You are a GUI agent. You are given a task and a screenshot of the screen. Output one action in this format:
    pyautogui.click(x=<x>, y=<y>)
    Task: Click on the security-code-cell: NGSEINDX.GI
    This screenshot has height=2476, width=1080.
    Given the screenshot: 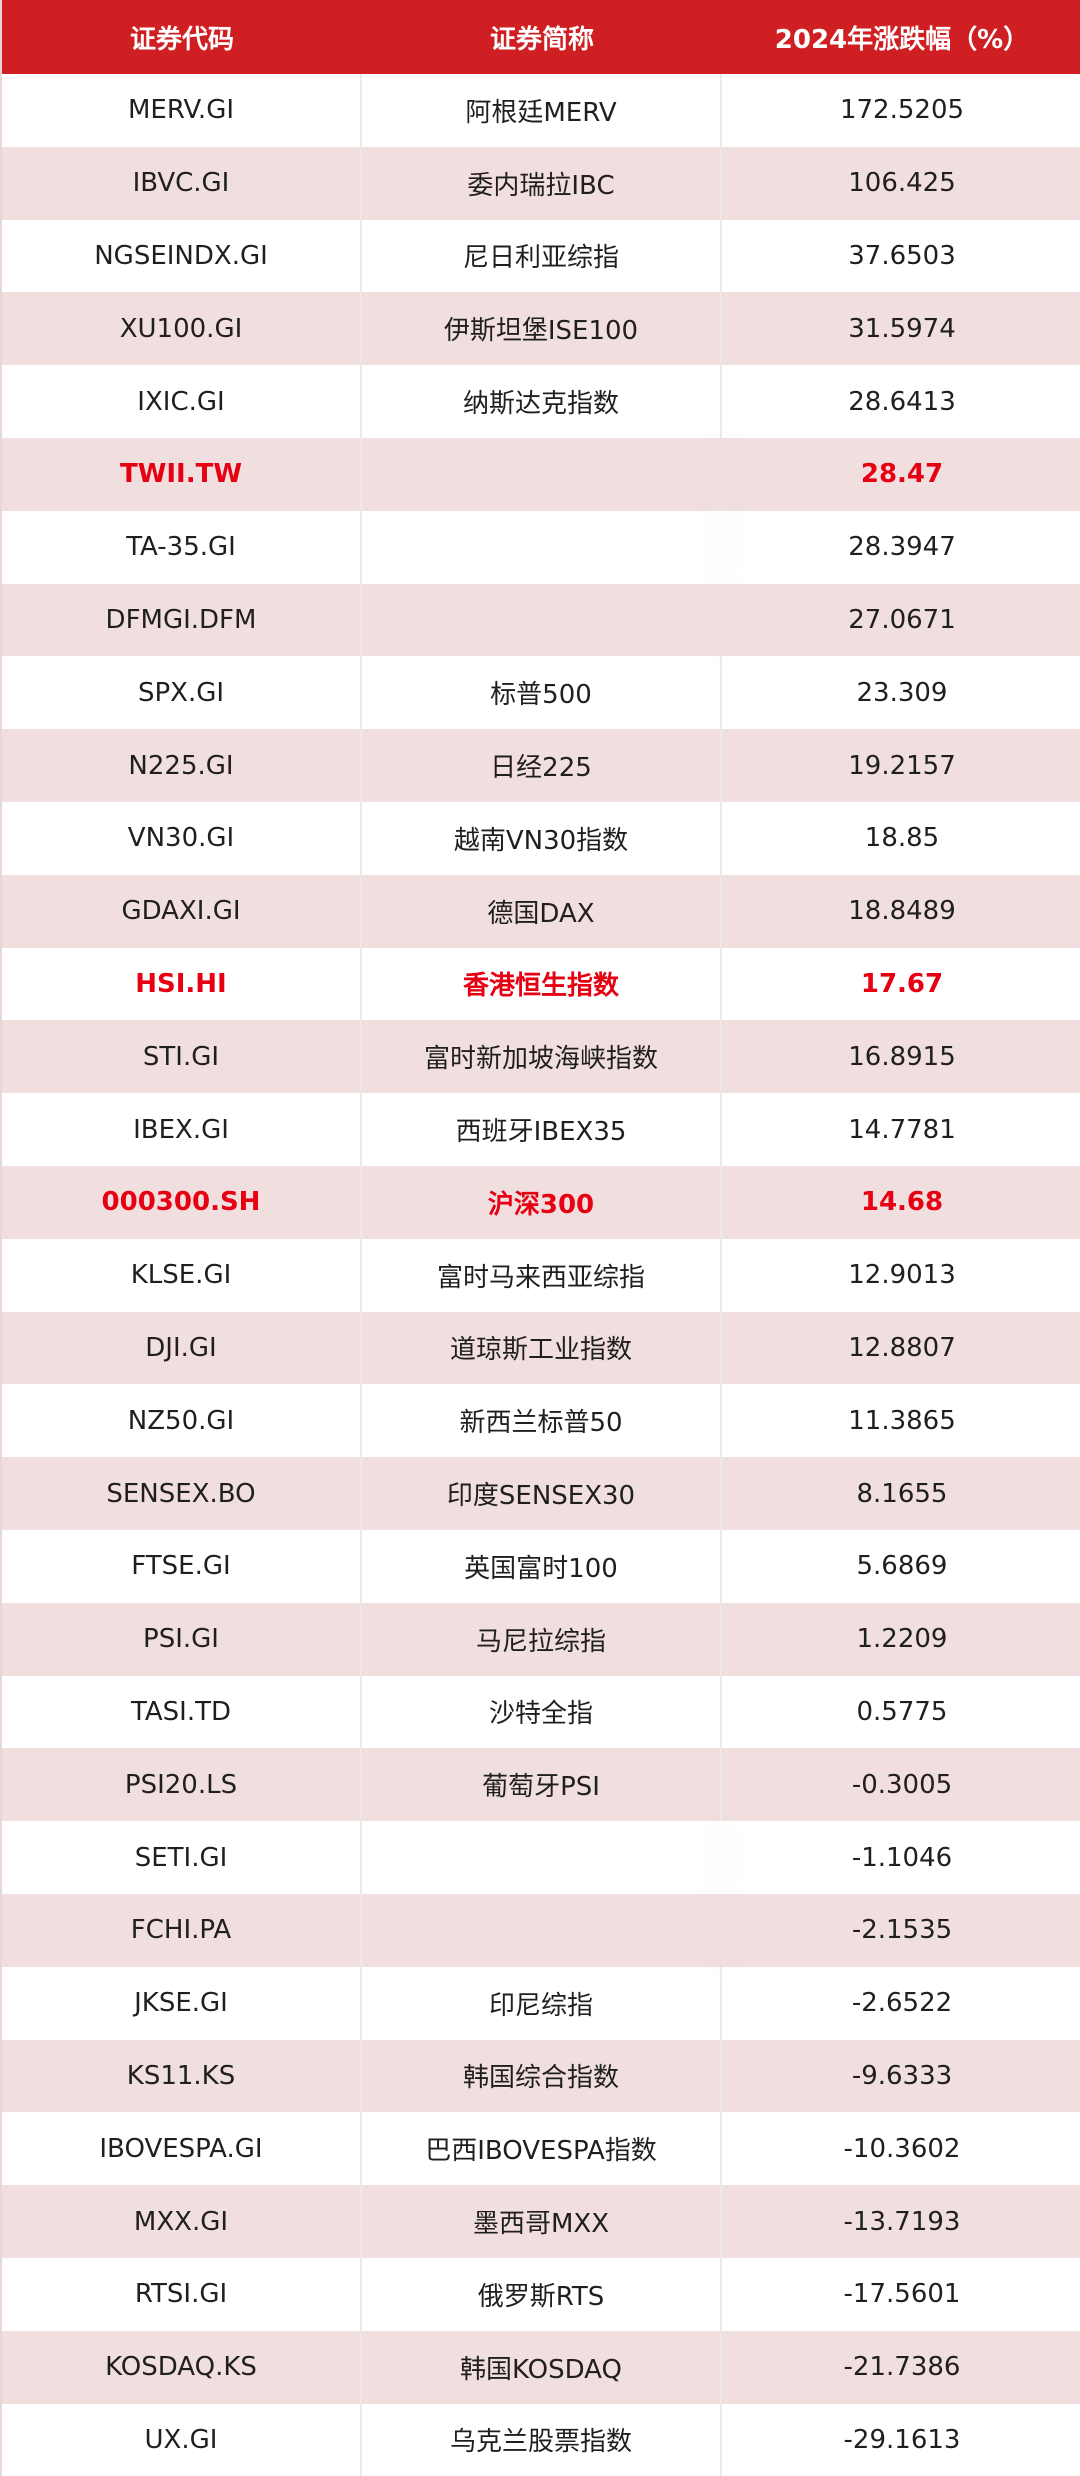 What is the action you would take?
    pyautogui.click(x=182, y=256)
    